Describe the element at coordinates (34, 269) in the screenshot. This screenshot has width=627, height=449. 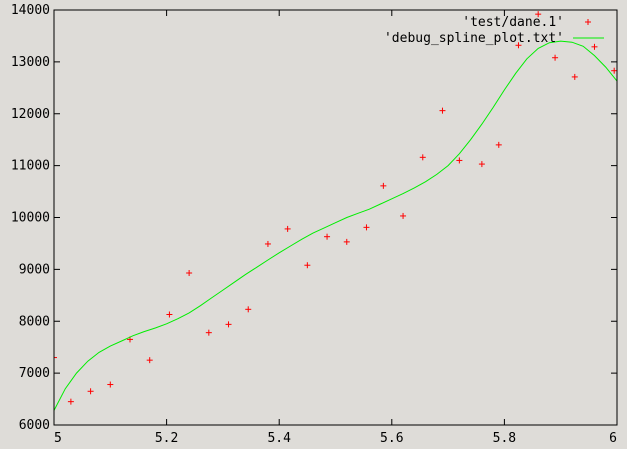
I see `y-tick-label: 9000` at that location.